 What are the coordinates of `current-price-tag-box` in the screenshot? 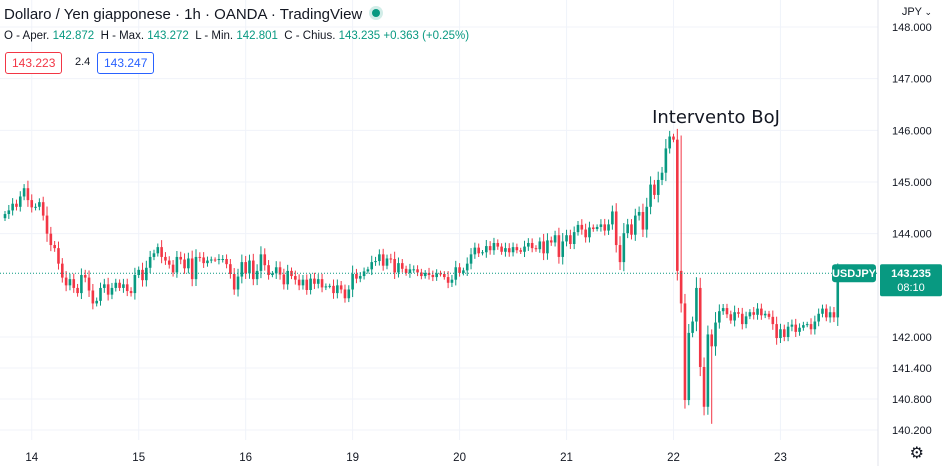 It's located at (911, 280).